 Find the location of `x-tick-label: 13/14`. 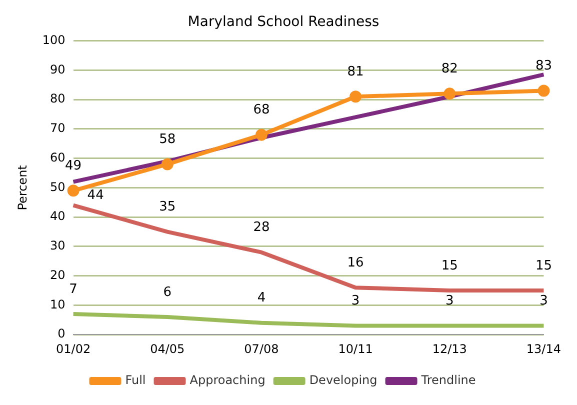

x-tick-label: 13/14 is located at coordinates (544, 349).